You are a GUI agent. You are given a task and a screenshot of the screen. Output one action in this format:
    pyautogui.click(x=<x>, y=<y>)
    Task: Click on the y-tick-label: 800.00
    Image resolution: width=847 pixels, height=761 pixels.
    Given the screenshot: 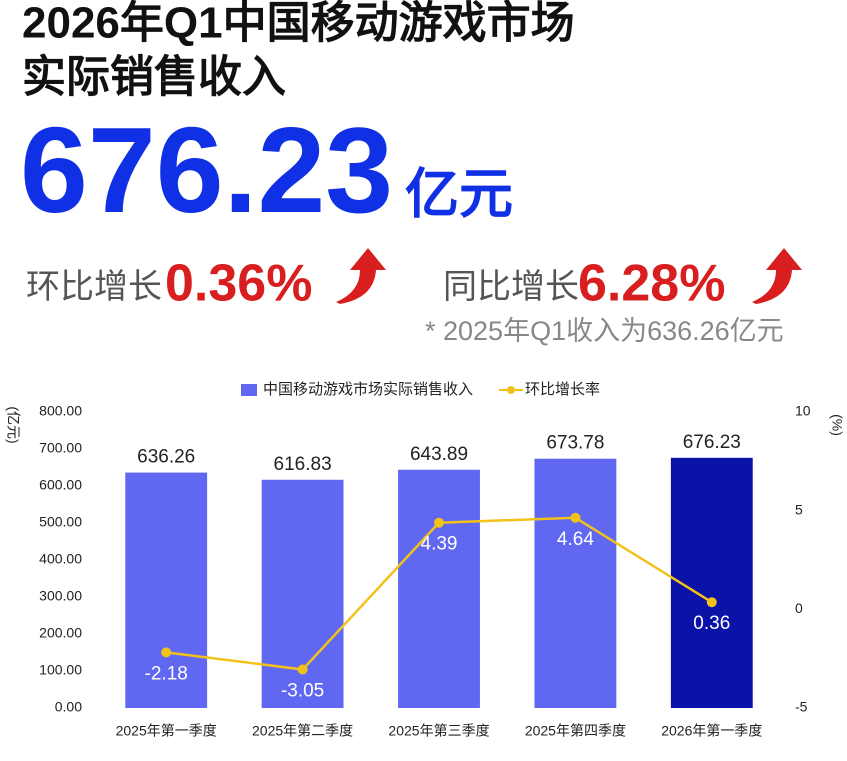 What is the action you would take?
    pyautogui.click(x=60, y=411)
    